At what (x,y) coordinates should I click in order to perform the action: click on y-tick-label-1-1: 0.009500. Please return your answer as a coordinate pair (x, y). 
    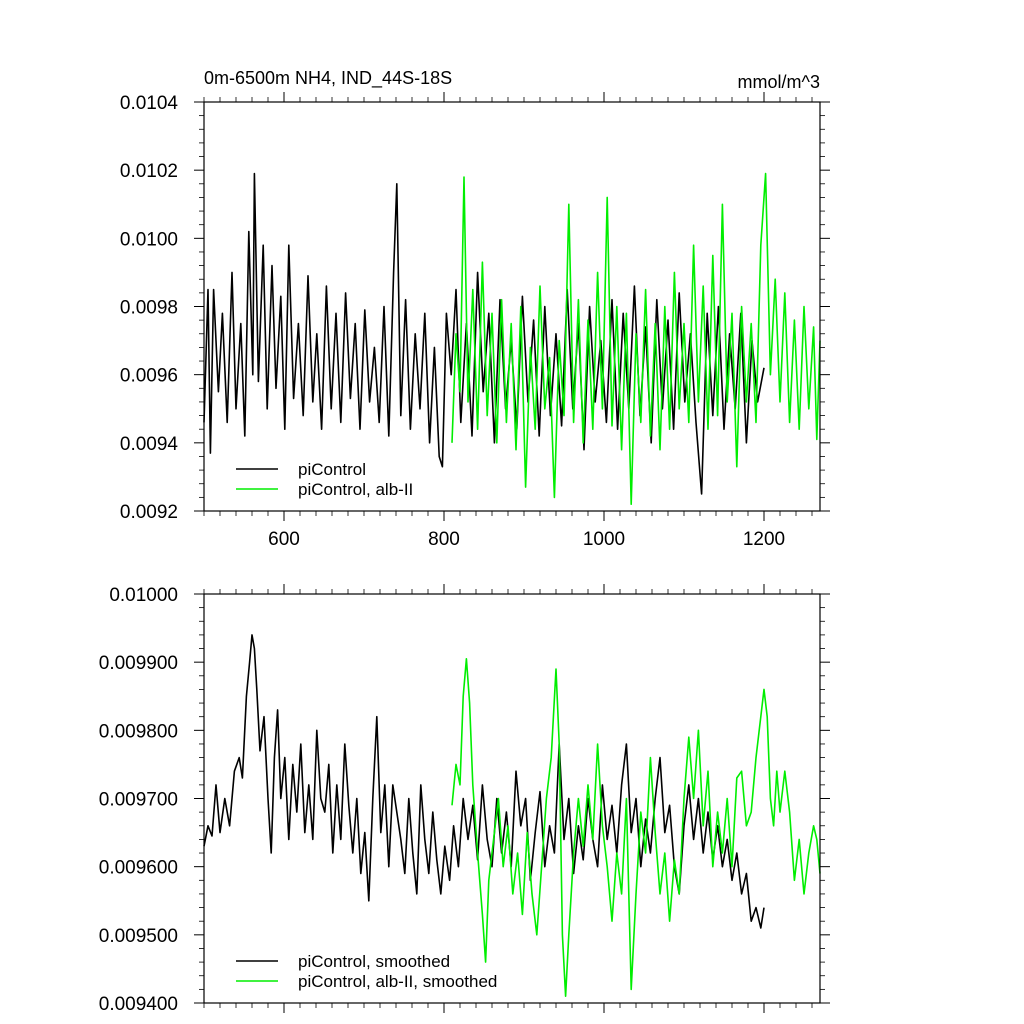
    Looking at the image, I should click on (138, 936).